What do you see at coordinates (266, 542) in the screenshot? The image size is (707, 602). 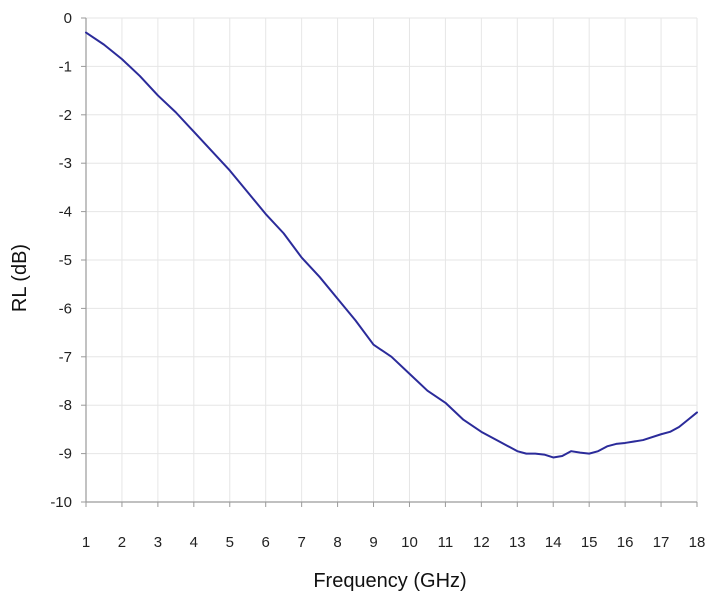 I see `x-tick-label: 6` at bounding box center [266, 542].